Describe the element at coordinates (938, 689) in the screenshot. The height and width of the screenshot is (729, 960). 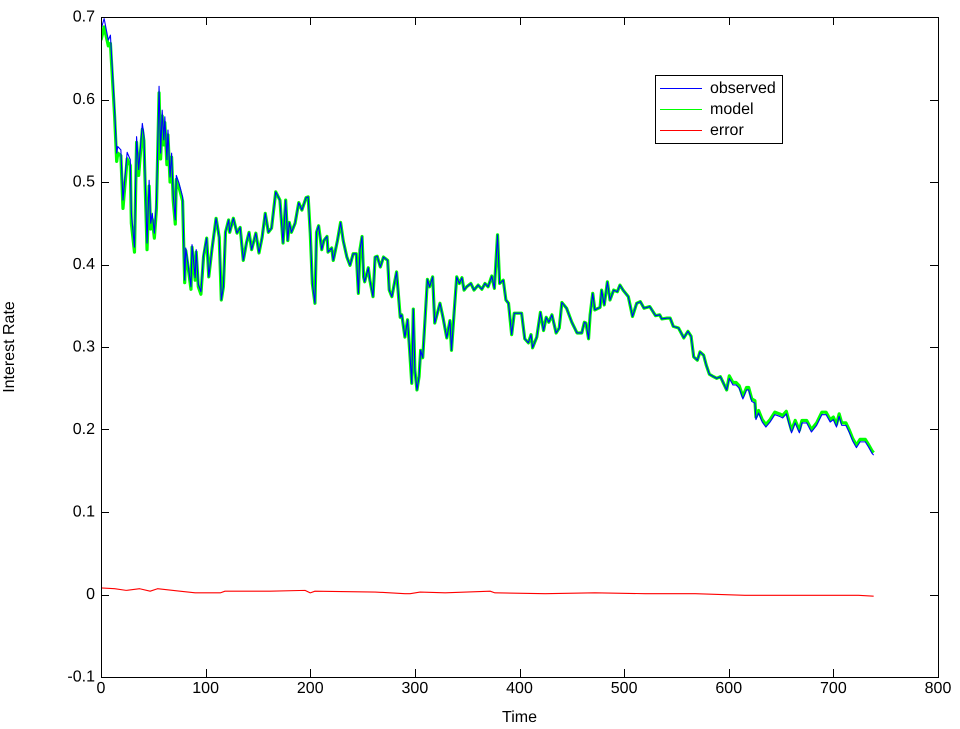
I see `x-tick-label: 800` at that location.